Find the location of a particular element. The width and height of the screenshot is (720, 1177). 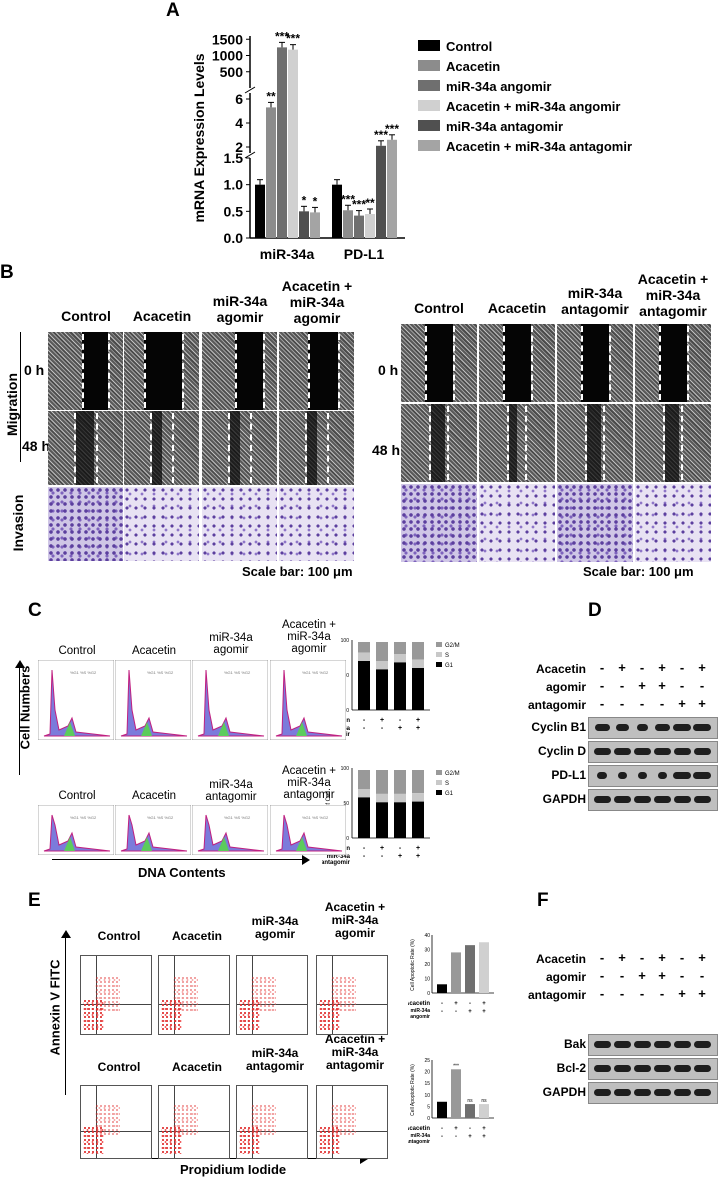

b-left-condition-label: Acacetin is located at coordinates (162, 316).